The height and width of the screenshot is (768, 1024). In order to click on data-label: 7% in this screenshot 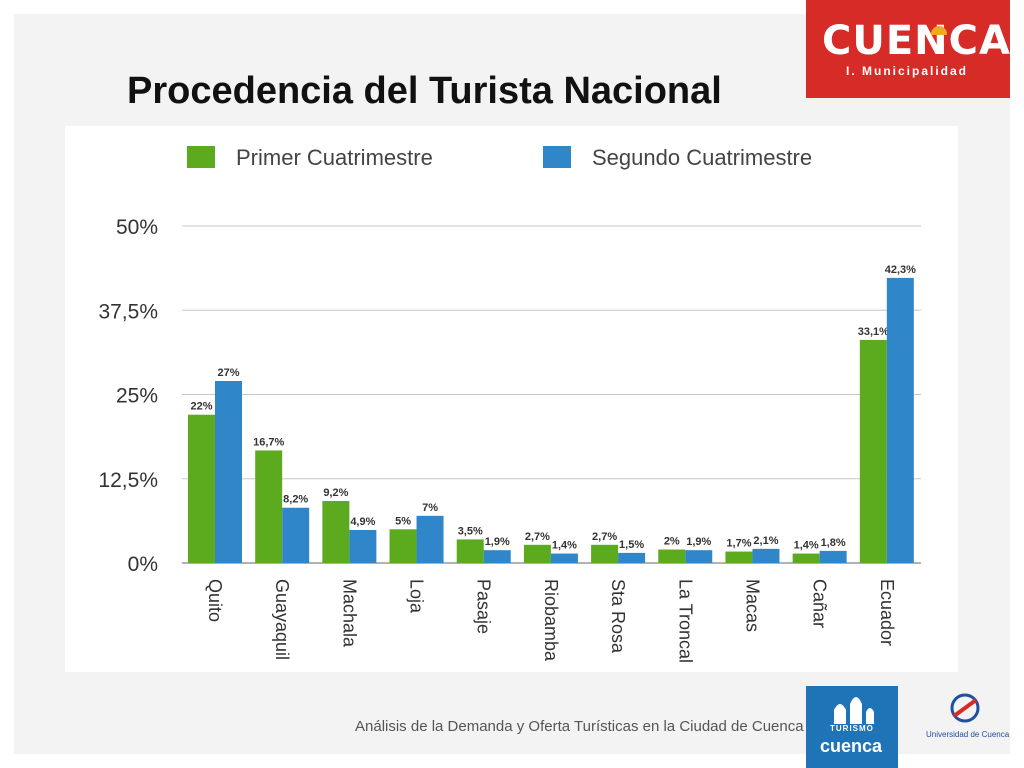, I will do `click(430, 508)`.